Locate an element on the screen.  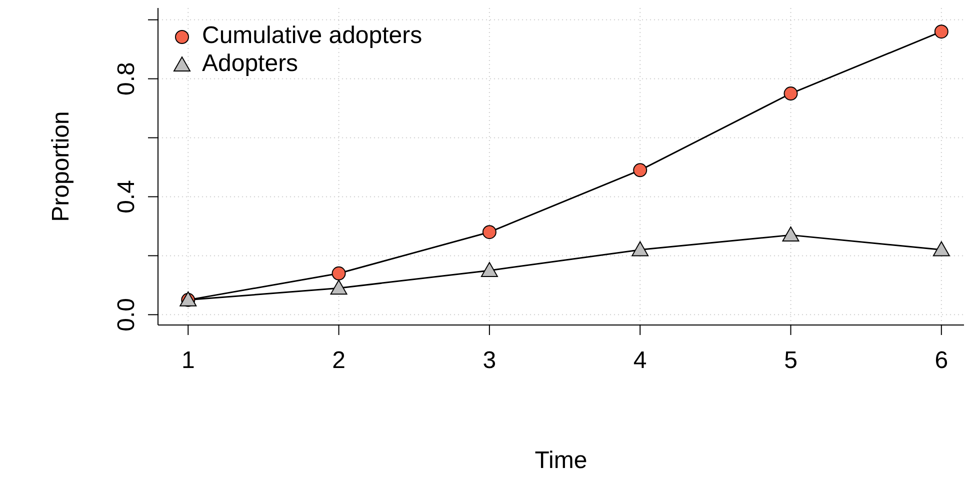
x-tick-label: 6 is located at coordinates (941, 360).